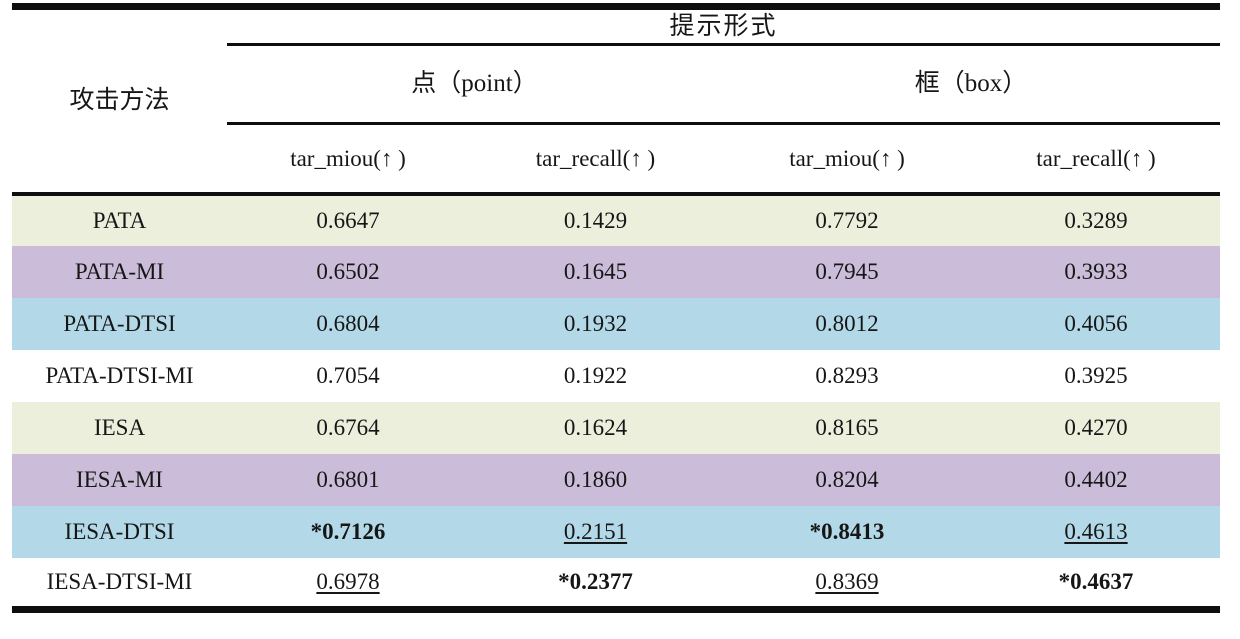 Image resolution: width=1240 pixels, height=639 pixels. What do you see at coordinates (847, 427) in the screenshot?
I see `value-cell: 0.8165` at bounding box center [847, 427].